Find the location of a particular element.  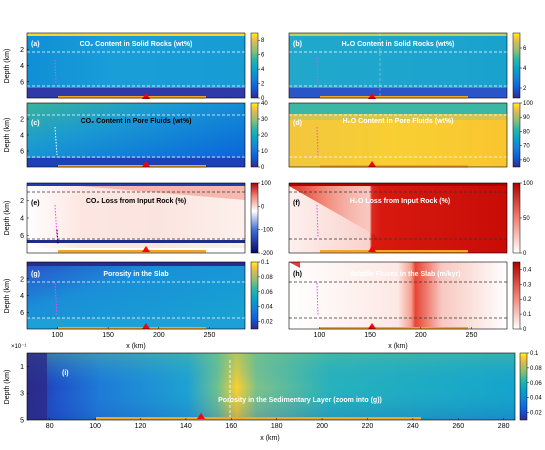

colorbar-tick-label: -200 is located at coordinates (267, 254).